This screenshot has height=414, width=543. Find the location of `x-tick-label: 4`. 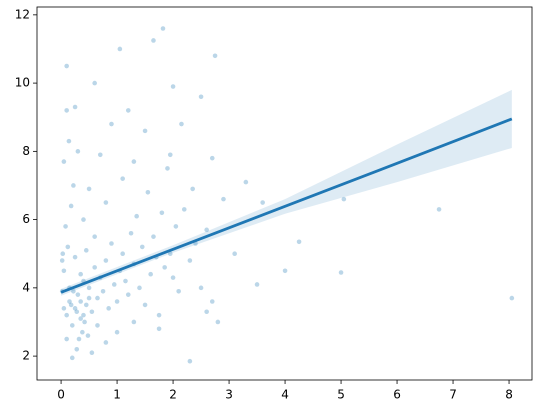

x-tick-label: 4 is located at coordinates (285, 395).